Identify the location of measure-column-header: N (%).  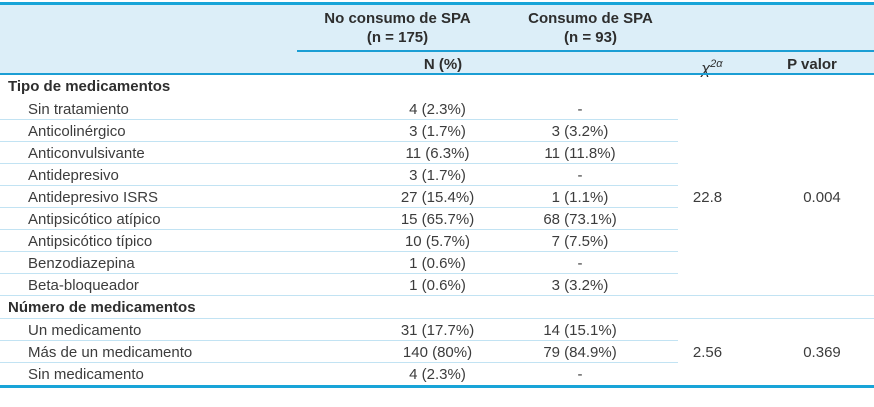
(443, 64).